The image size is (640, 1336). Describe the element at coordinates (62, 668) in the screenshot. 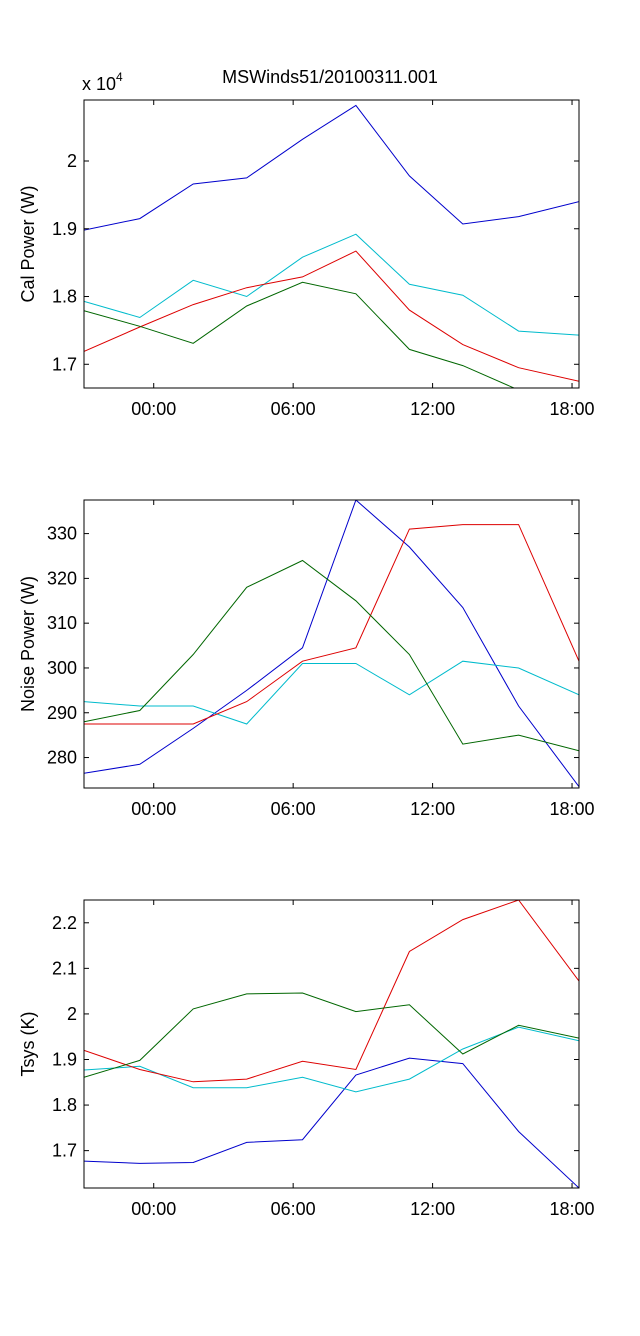

I see `y-tick-label: 300` at that location.